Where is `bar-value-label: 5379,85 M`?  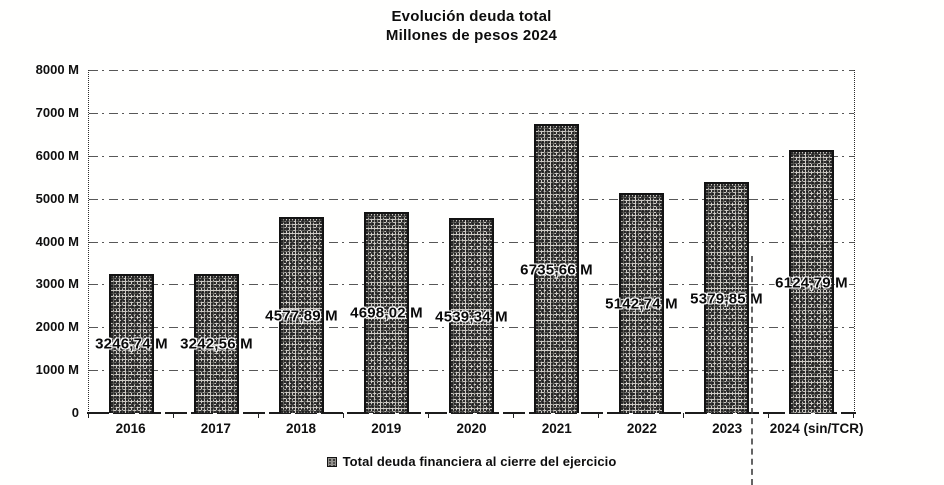
bar-value-label: 5379,85 M is located at coordinates (726, 299).